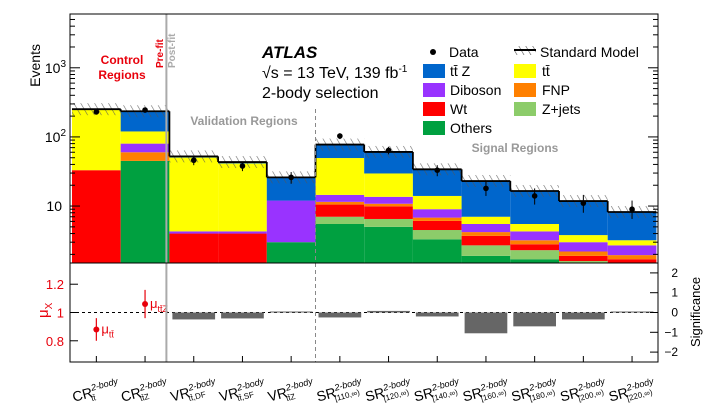 The image size is (706, 406). What do you see at coordinates (55, 341) in the screenshot?
I see `ratio-left-tick-label-0: 0.8` at bounding box center [55, 341].